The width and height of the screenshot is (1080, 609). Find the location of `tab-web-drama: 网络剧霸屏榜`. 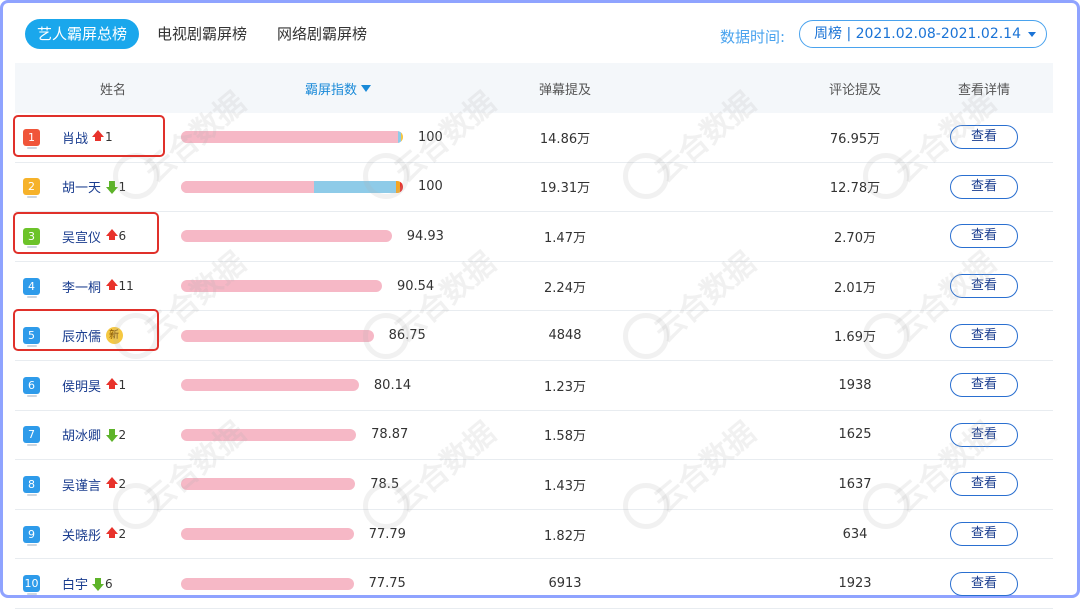

tab-web-drama: 网络剧霸屏榜 is located at coordinates (322, 34).